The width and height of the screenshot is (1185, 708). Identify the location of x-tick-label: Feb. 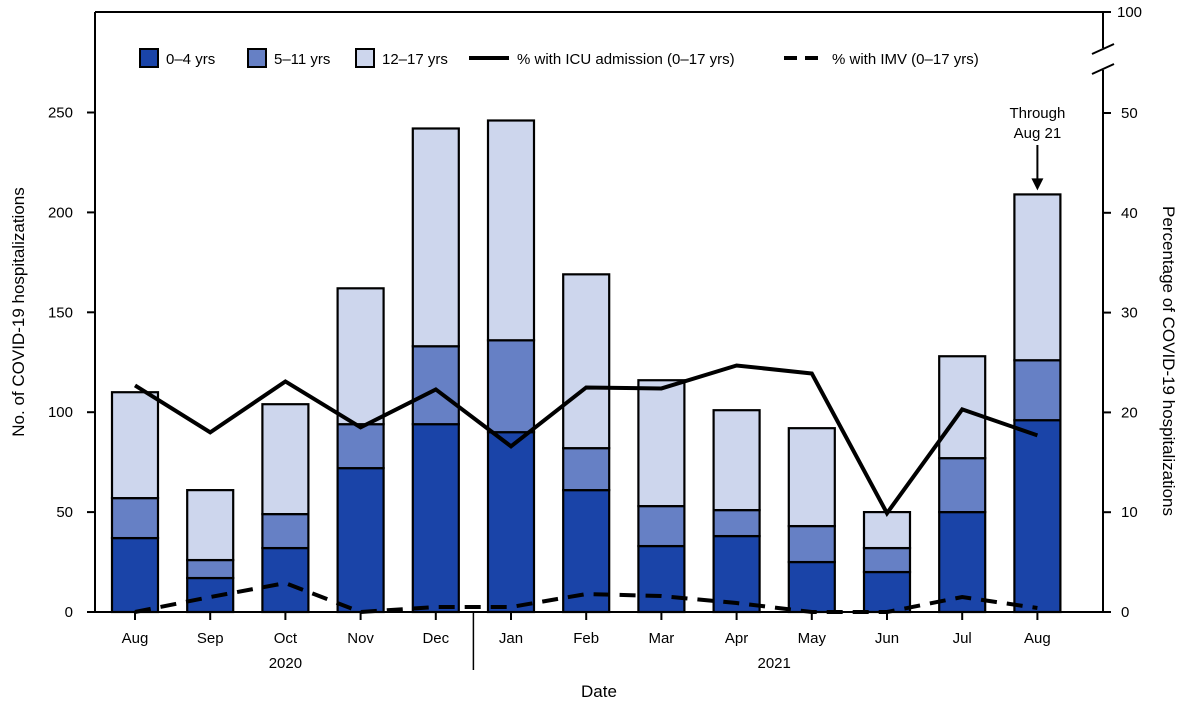
(586, 638).